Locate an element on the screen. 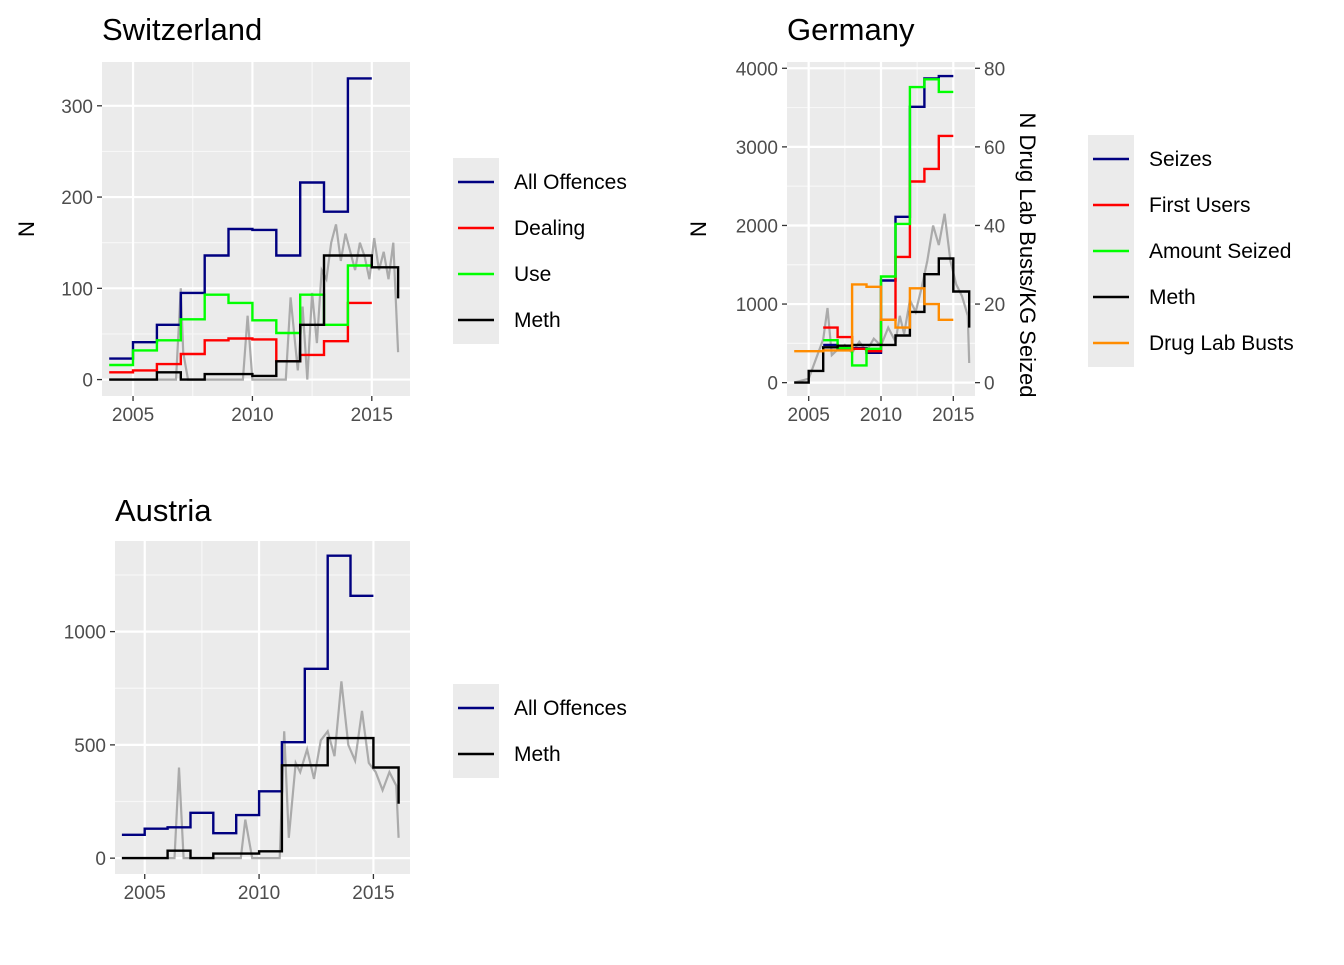 Image resolution: width=1344 pixels, height=965 pixels. austria-series-meth-line is located at coordinates (260, 798).